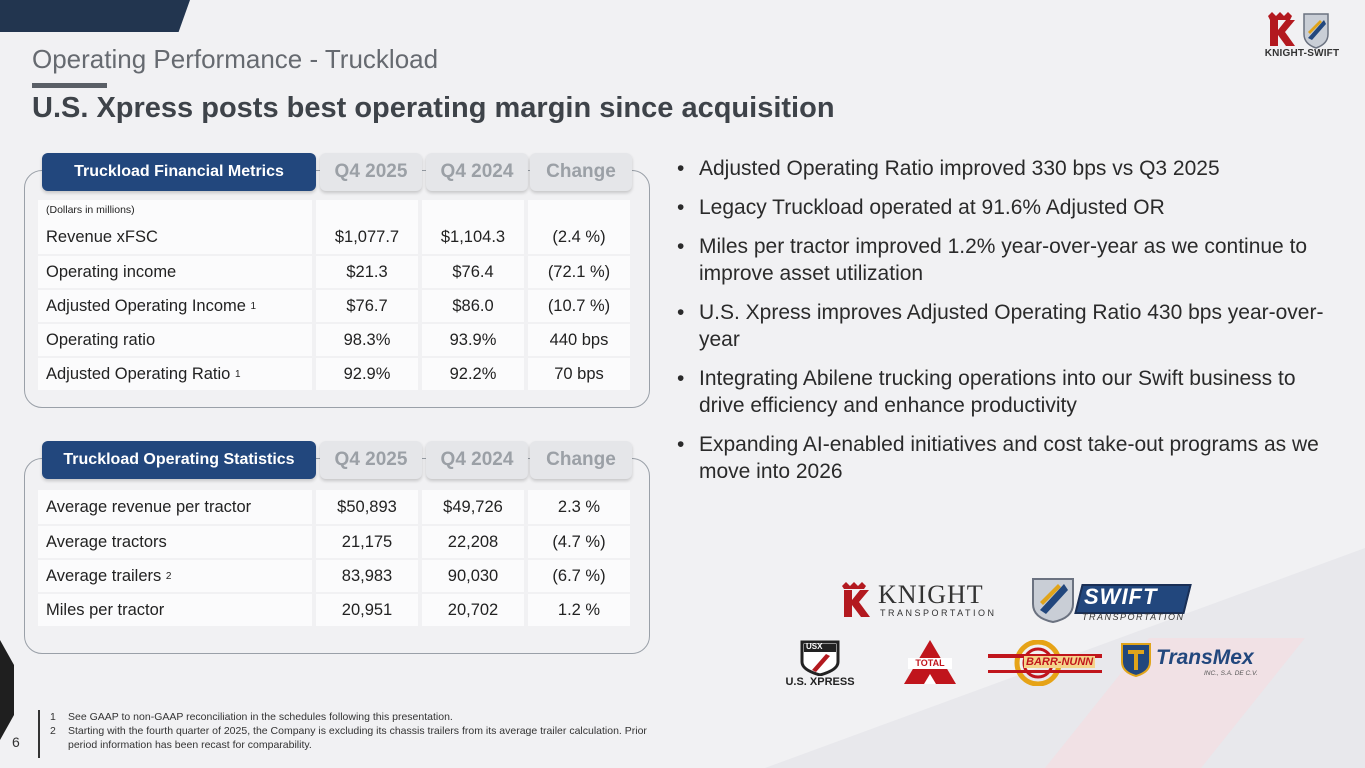 The image size is (1365, 768). What do you see at coordinates (1136, 660) in the screenshot?
I see `transmex-shield-icon` at bounding box center [1136, 660].